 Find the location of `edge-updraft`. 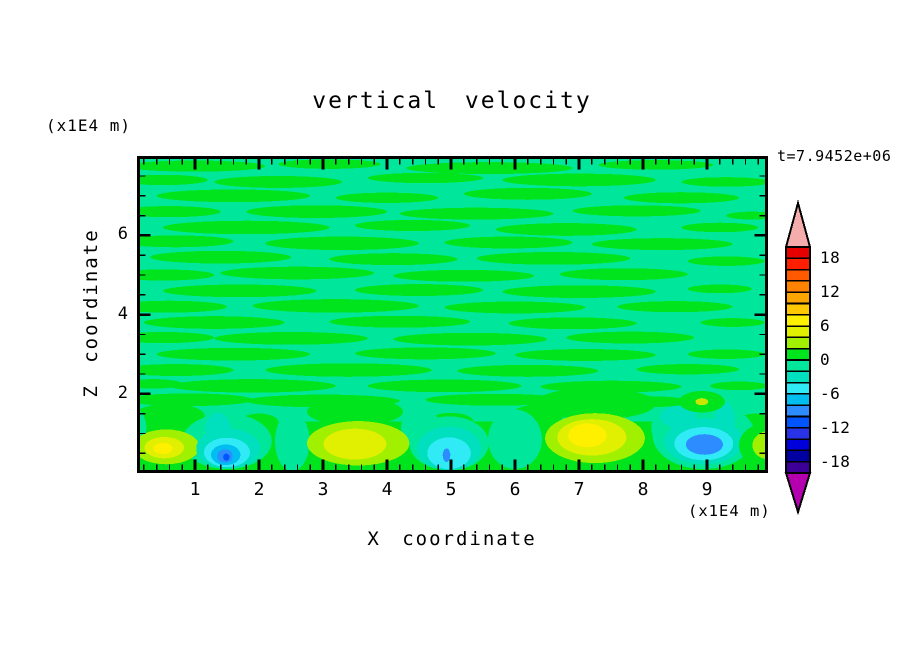

edge-updraft is located at coordinates (760, 445).